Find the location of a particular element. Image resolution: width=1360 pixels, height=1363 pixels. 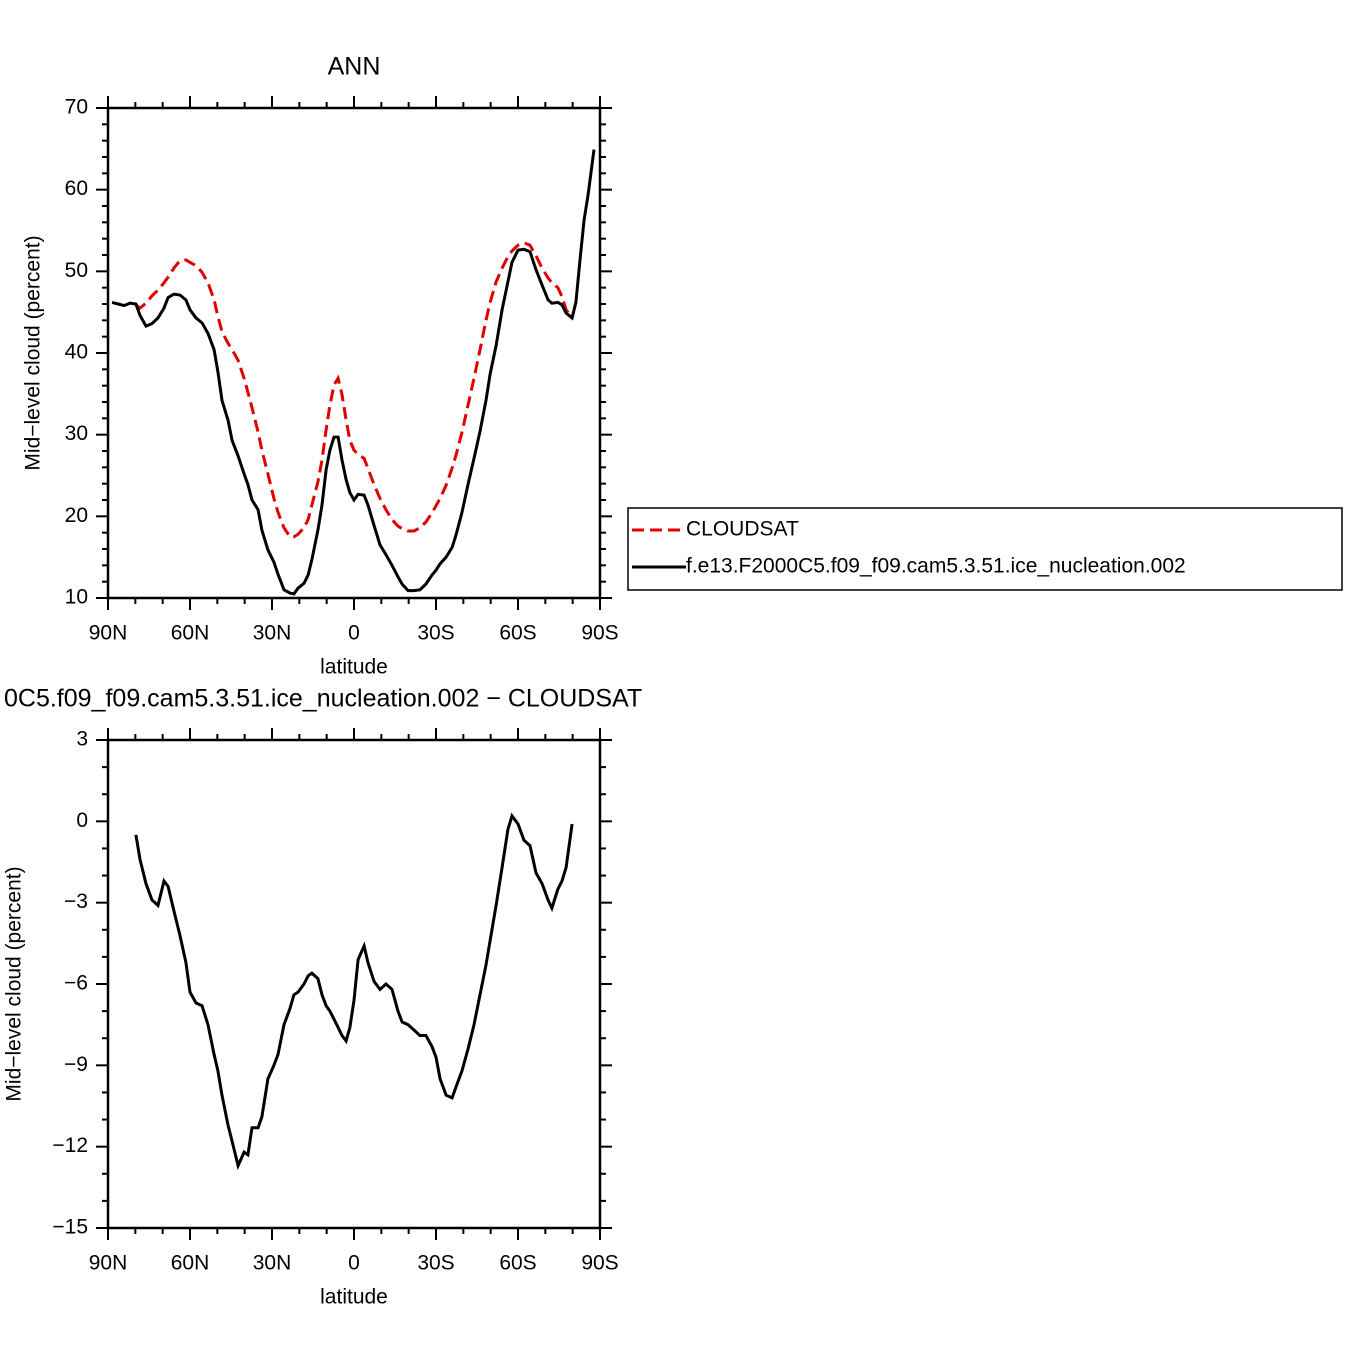

y-tick-label: 60 is located at coordinates (76, 188).